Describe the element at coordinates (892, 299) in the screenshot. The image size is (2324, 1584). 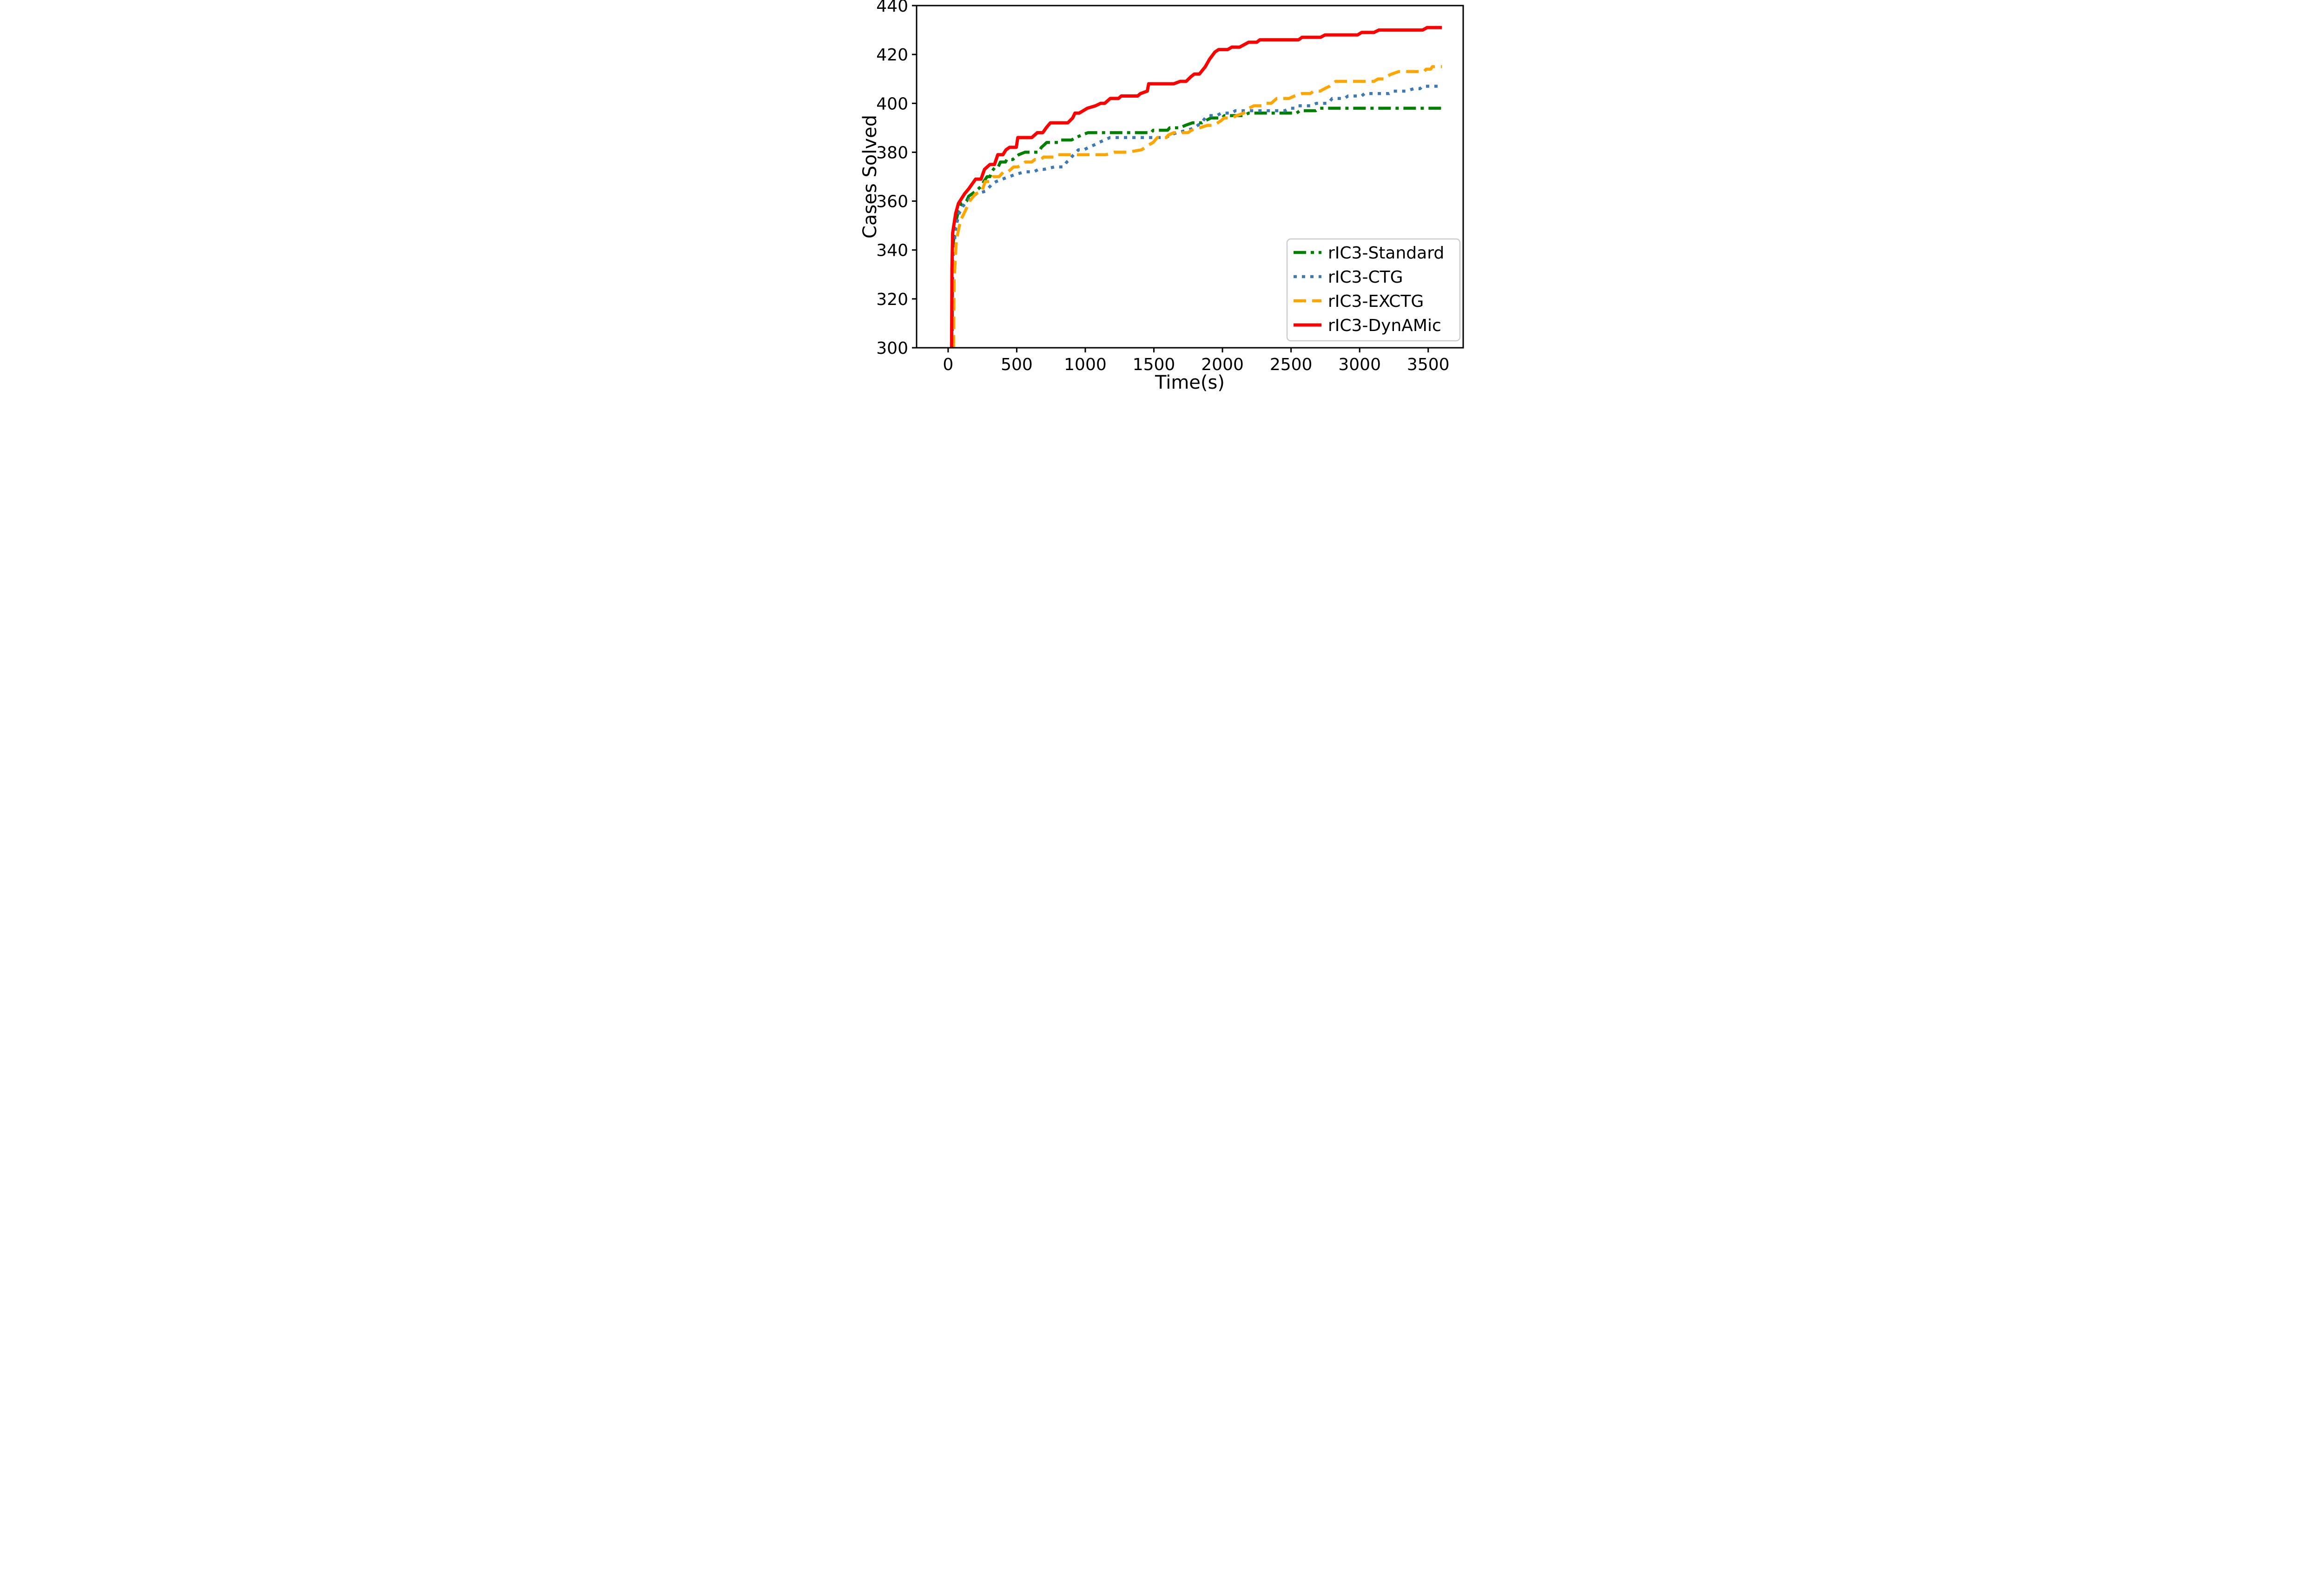
I see `y-tick-label-320: 320` at that location.